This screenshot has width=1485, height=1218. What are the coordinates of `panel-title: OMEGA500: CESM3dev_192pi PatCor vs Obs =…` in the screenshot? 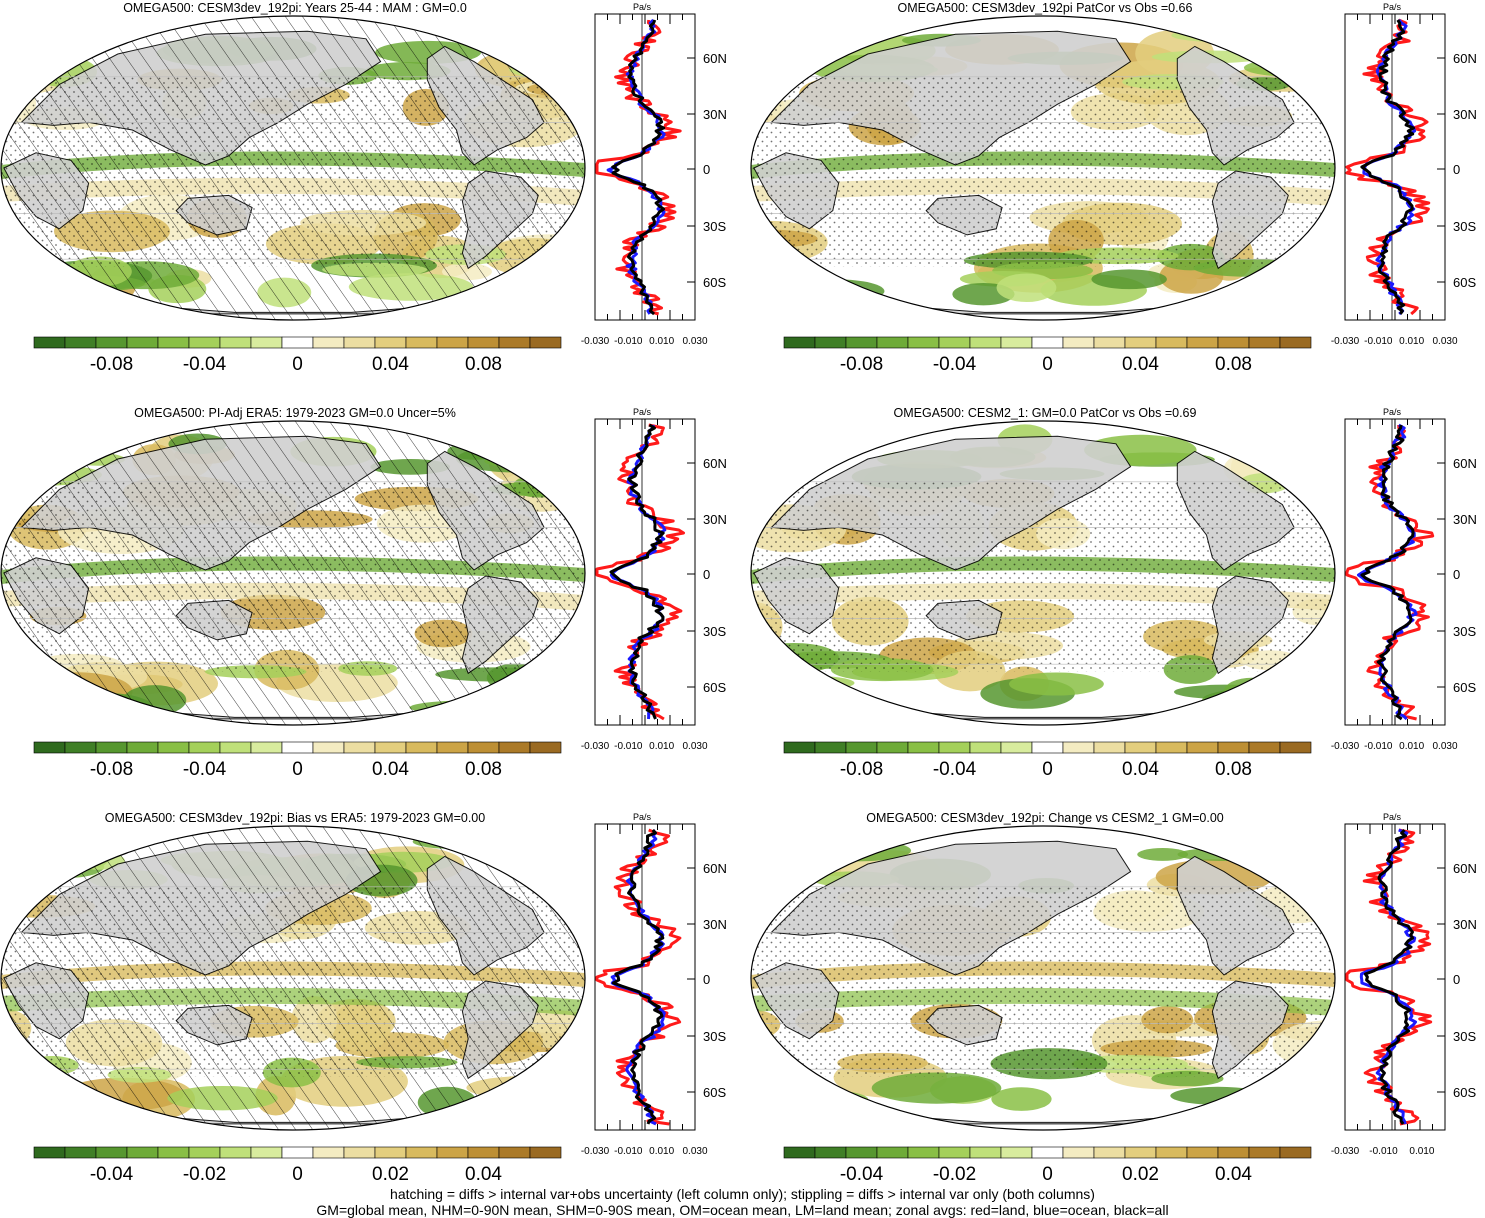 It's located at (1045, 8).